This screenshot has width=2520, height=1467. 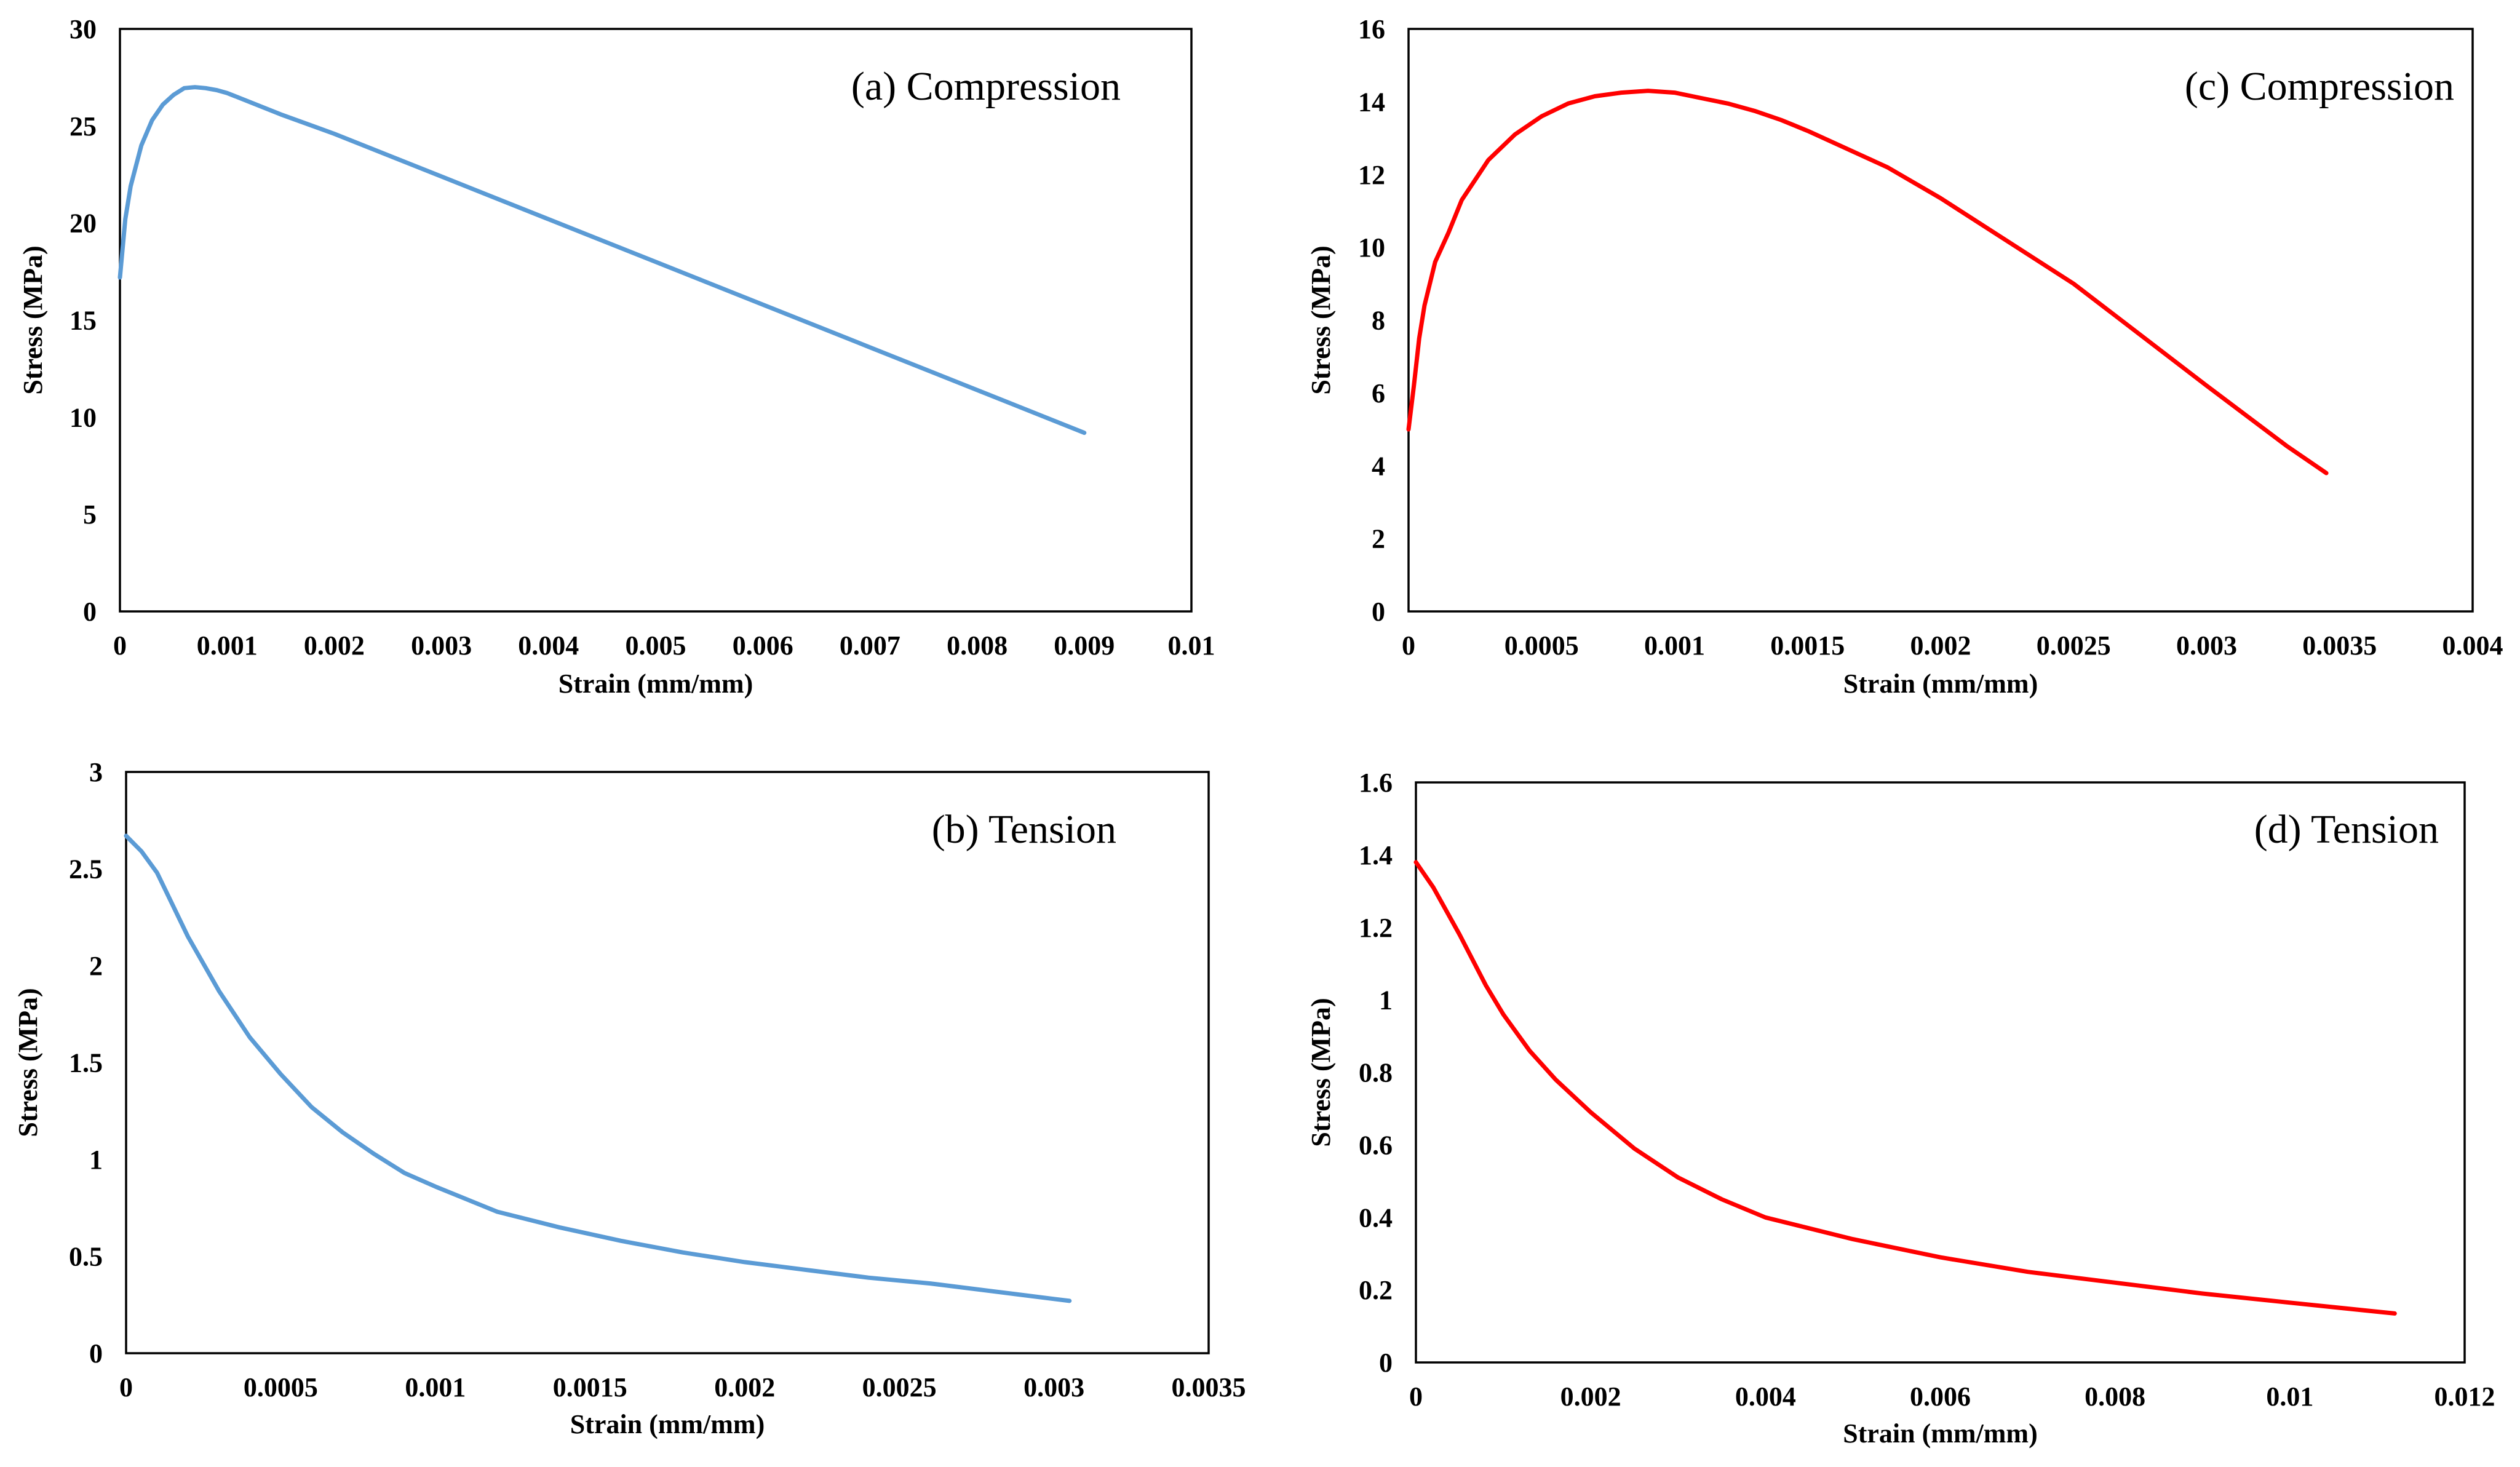 I want to click on x-tick-label: 0.005, so click(x=656, y=645).